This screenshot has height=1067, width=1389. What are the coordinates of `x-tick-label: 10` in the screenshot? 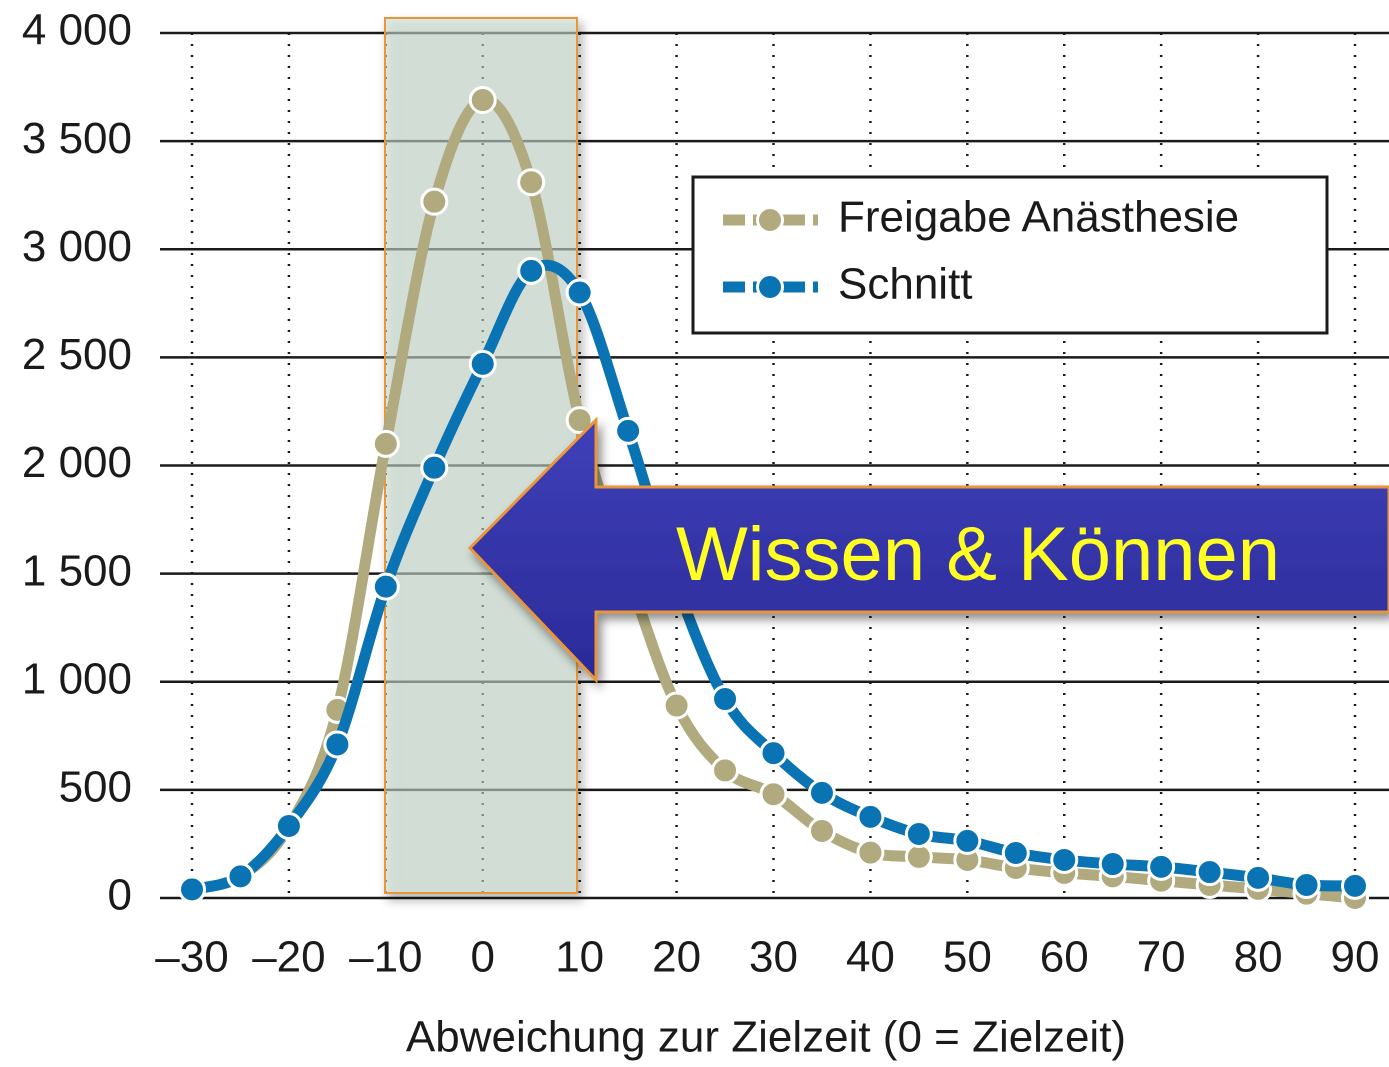 It's located at (579, 957).